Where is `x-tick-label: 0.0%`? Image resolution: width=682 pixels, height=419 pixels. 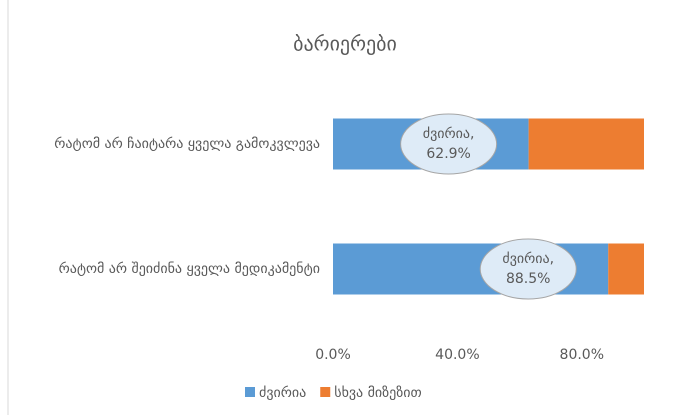
x-tick-label: 0.0% is located at coordinates (333, 355).